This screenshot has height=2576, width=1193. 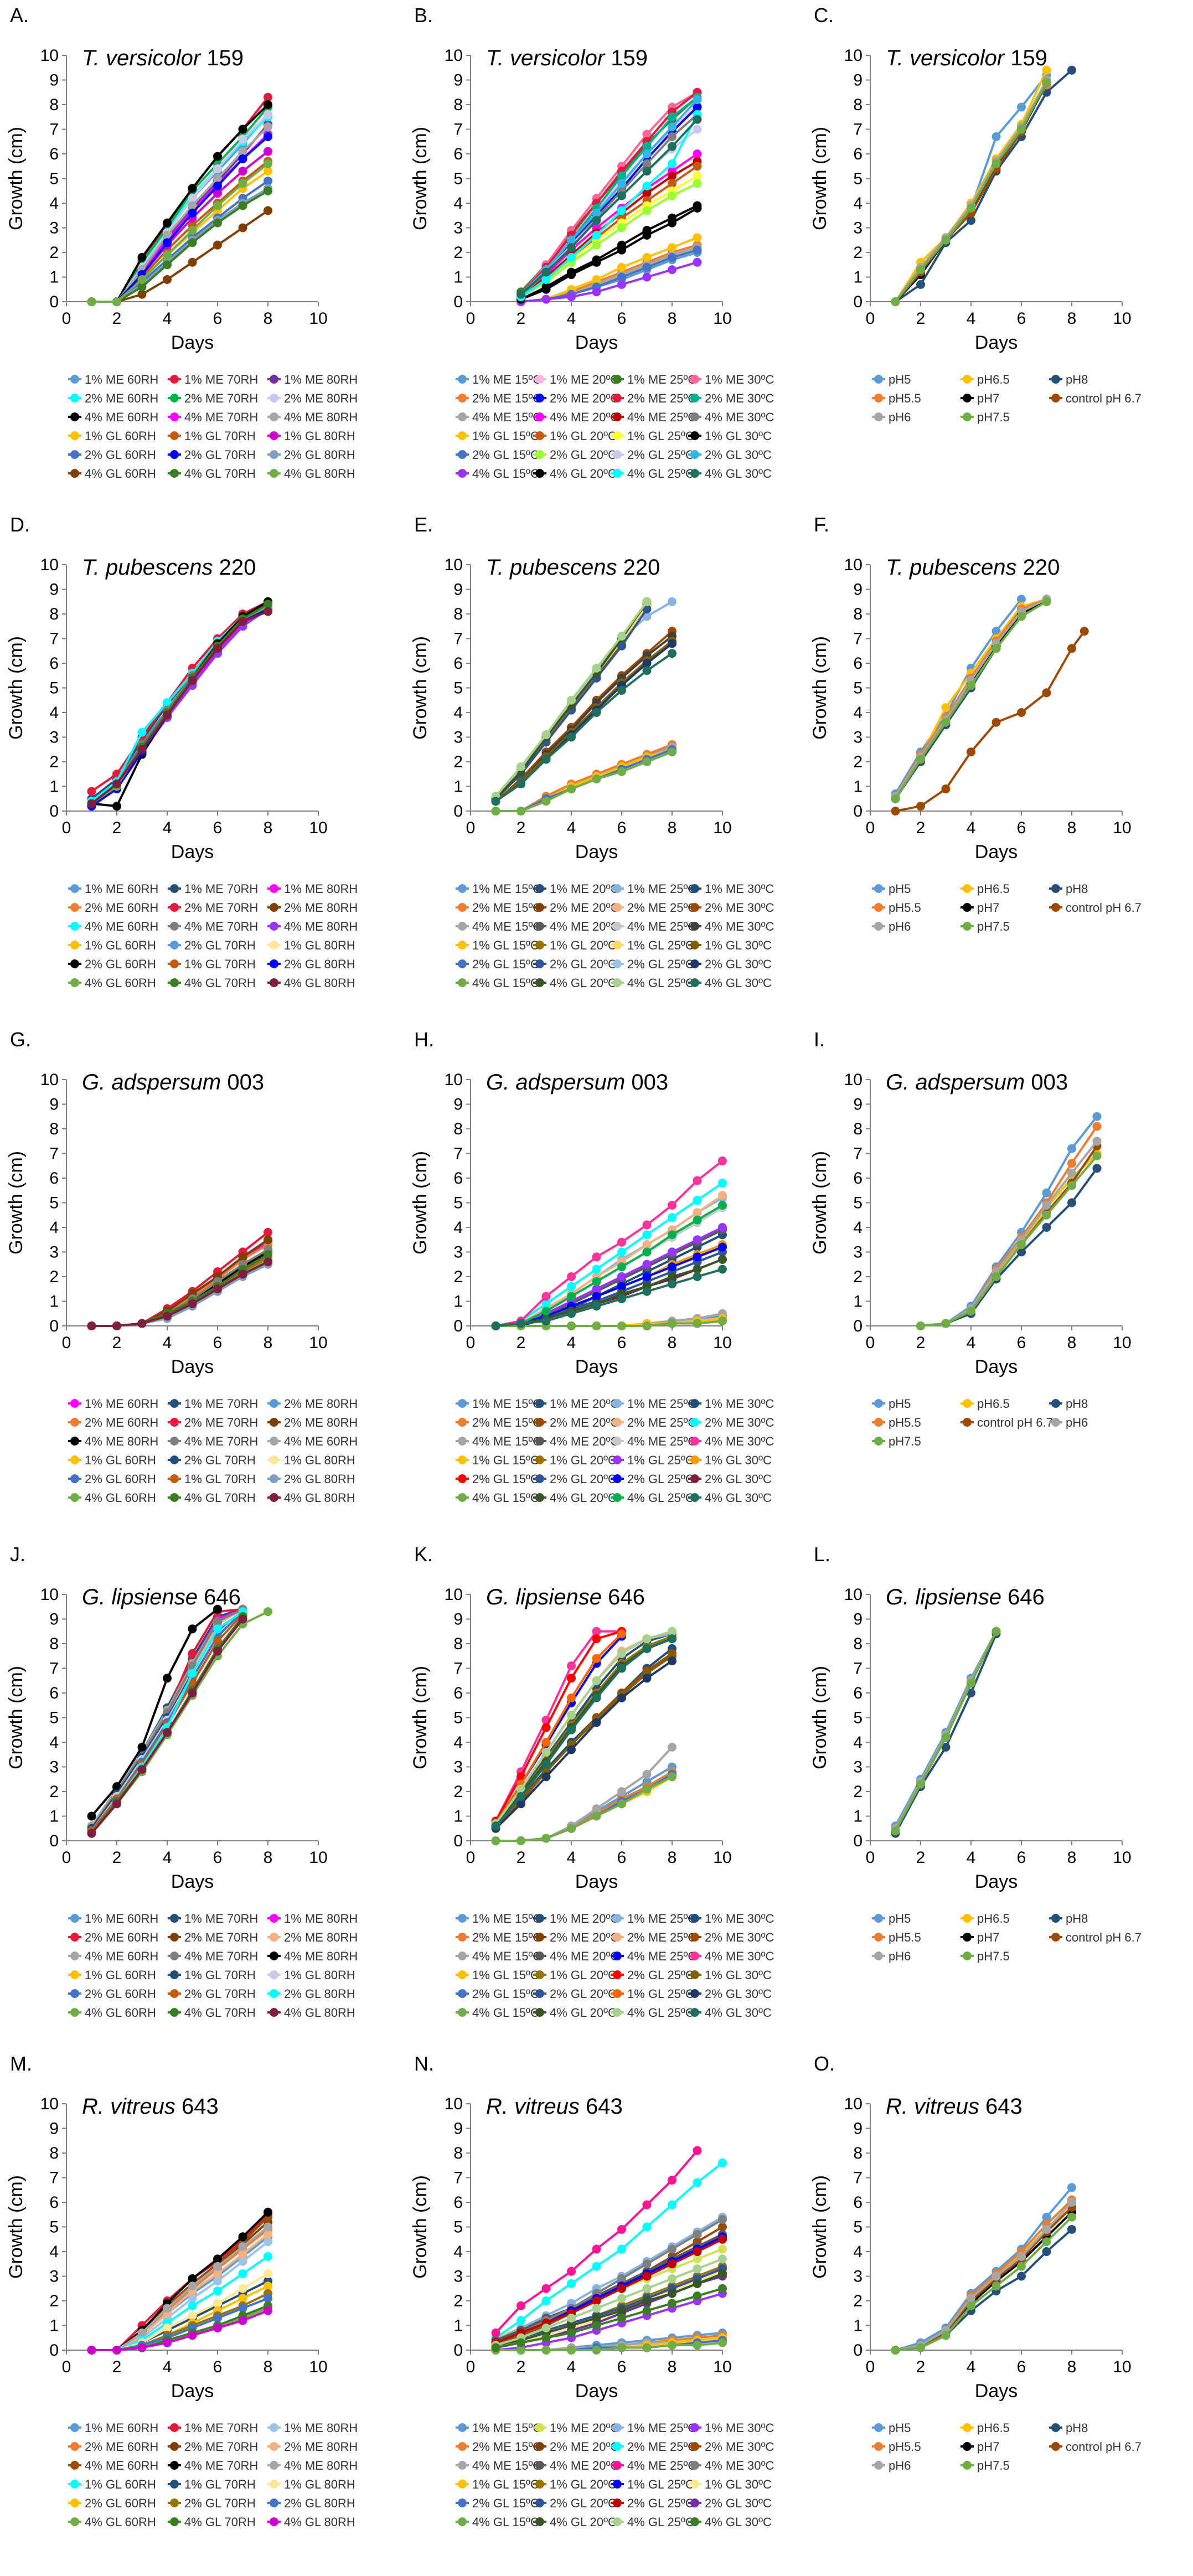 What do you see at coordinates (507, 1937) in the screenshot?
I see `legend-label: 2% ME 15ºC` at bounding box center [507, 1937].